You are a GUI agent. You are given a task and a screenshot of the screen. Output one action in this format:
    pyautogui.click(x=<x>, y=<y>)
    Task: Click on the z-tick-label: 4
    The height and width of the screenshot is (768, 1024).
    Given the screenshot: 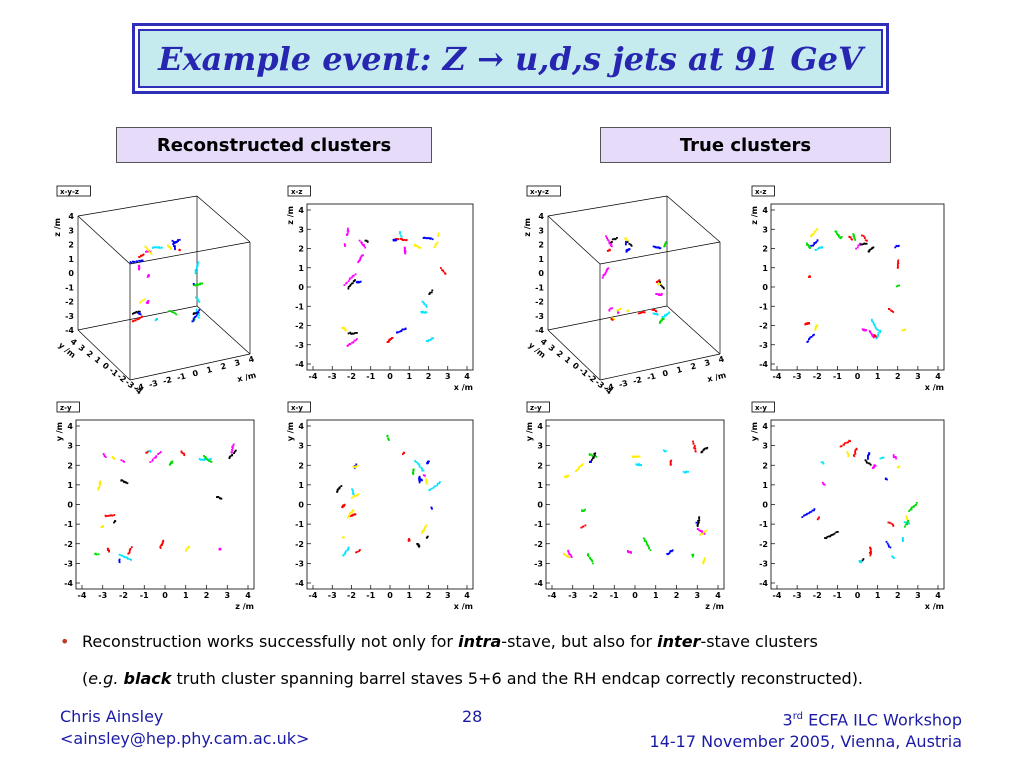 What is the action you would take?
    pyautogui.click(x=541, y=216)
    